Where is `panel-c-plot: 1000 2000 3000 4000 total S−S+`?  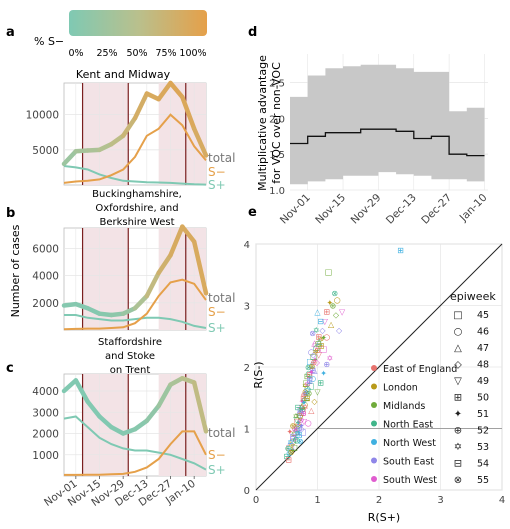 panel-c-plot: 1000 2000 3000 4000 total S−S+ is located at coordinates (133, 425).